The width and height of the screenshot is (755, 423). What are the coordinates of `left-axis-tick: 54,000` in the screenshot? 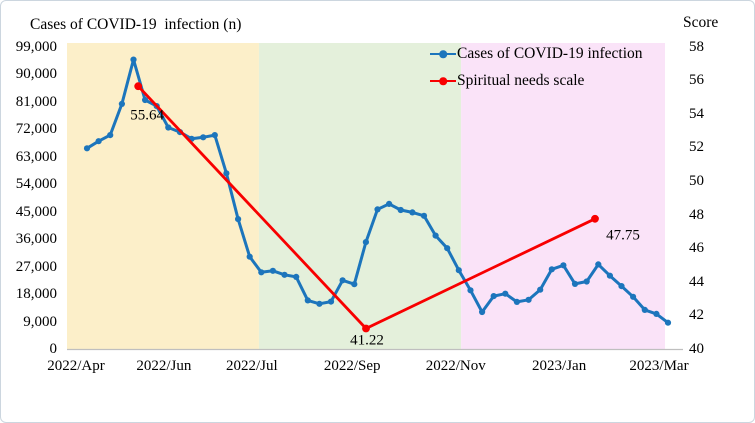 It's located at (36, 184).